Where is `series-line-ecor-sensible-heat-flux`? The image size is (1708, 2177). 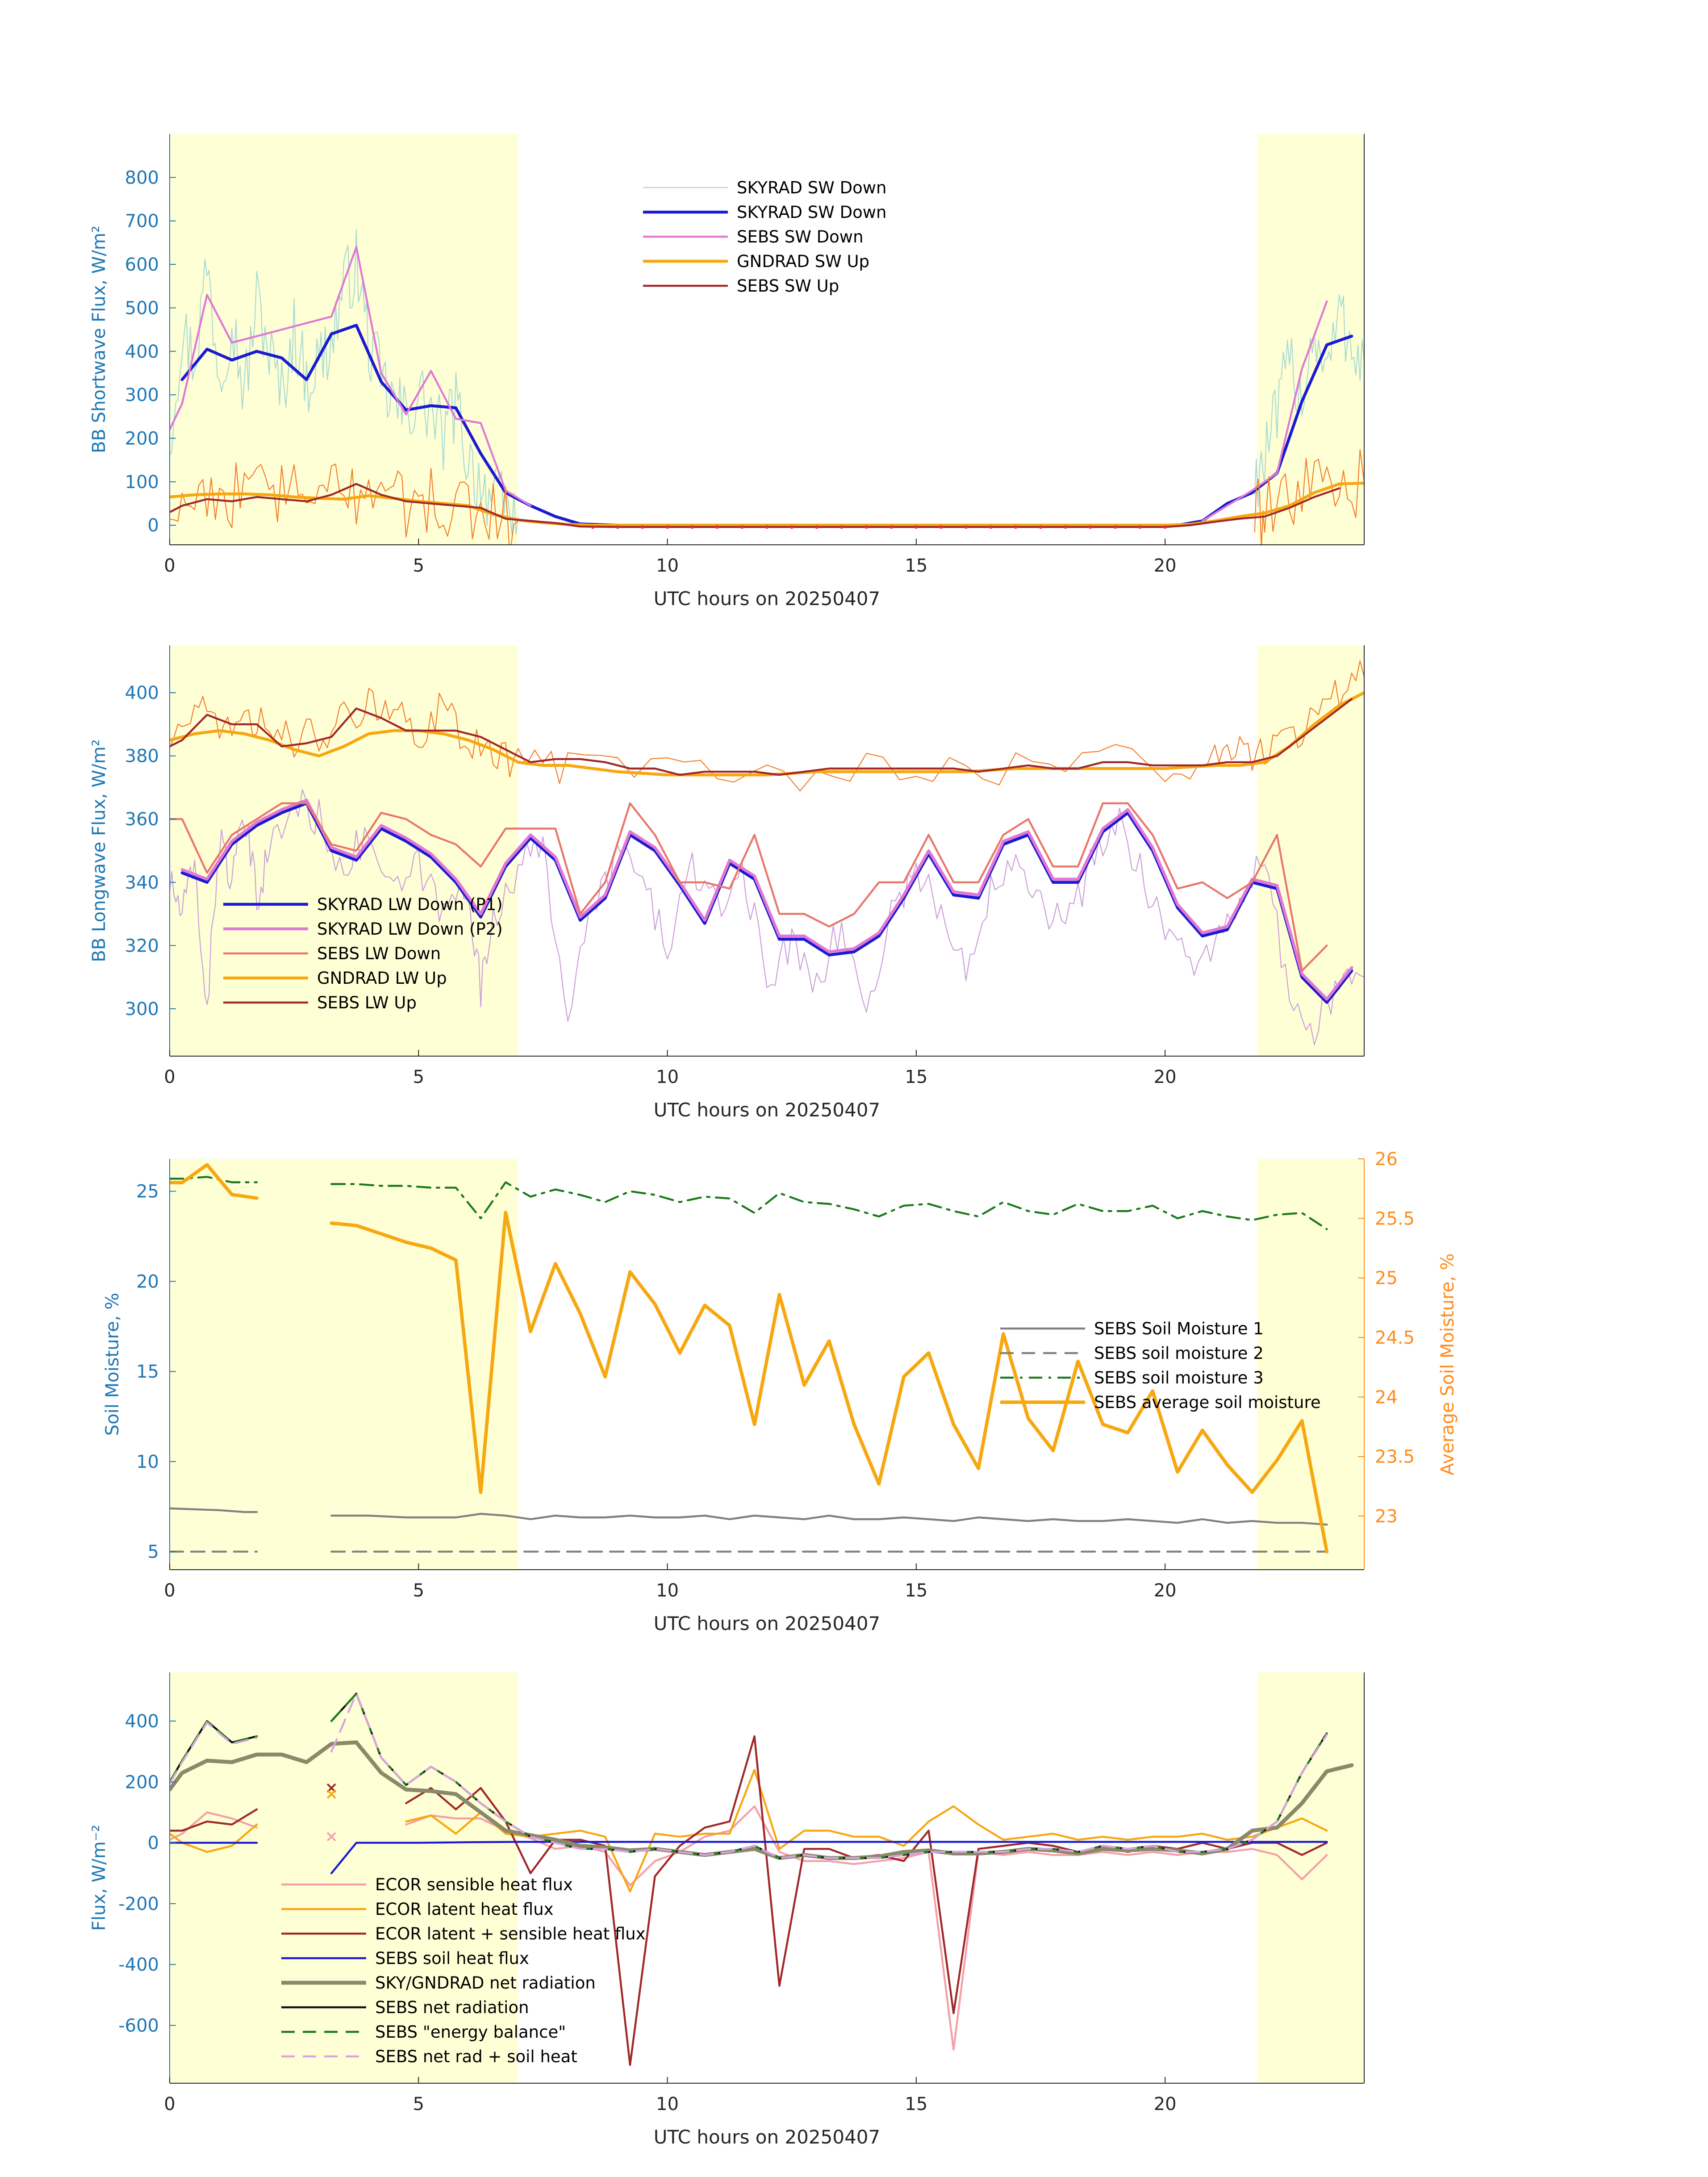
series-line-ecor-sensible-heat-flux is located at coordinates (214, 1826).